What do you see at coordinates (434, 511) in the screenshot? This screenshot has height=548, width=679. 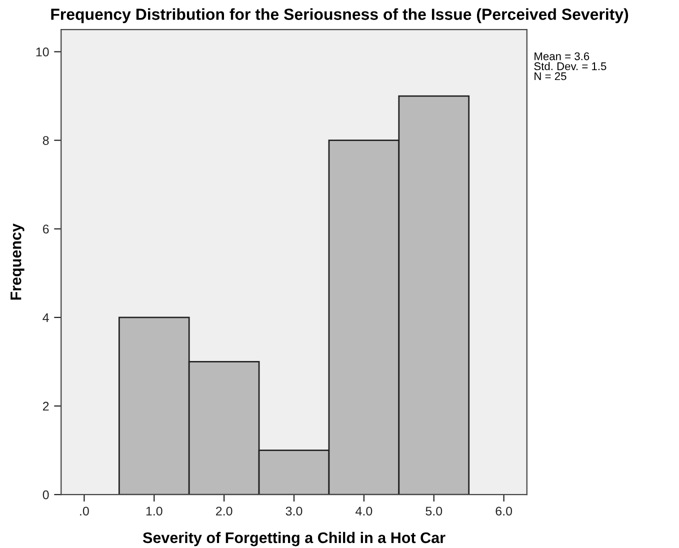 I see `x-tick-label: 5.0` at bounding box center [434, 511].